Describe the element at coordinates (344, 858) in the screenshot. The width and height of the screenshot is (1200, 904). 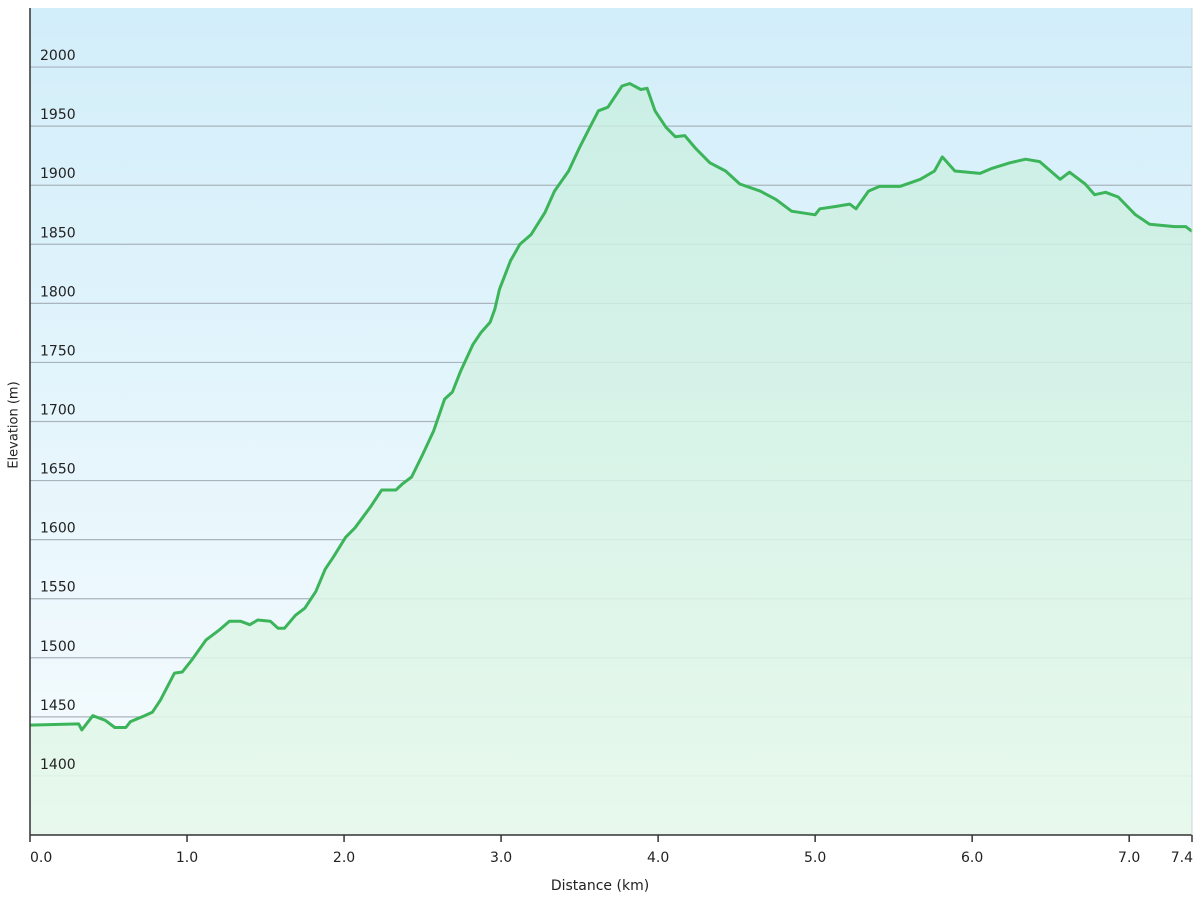
I see `x-tick-label: 2.0` at that location.